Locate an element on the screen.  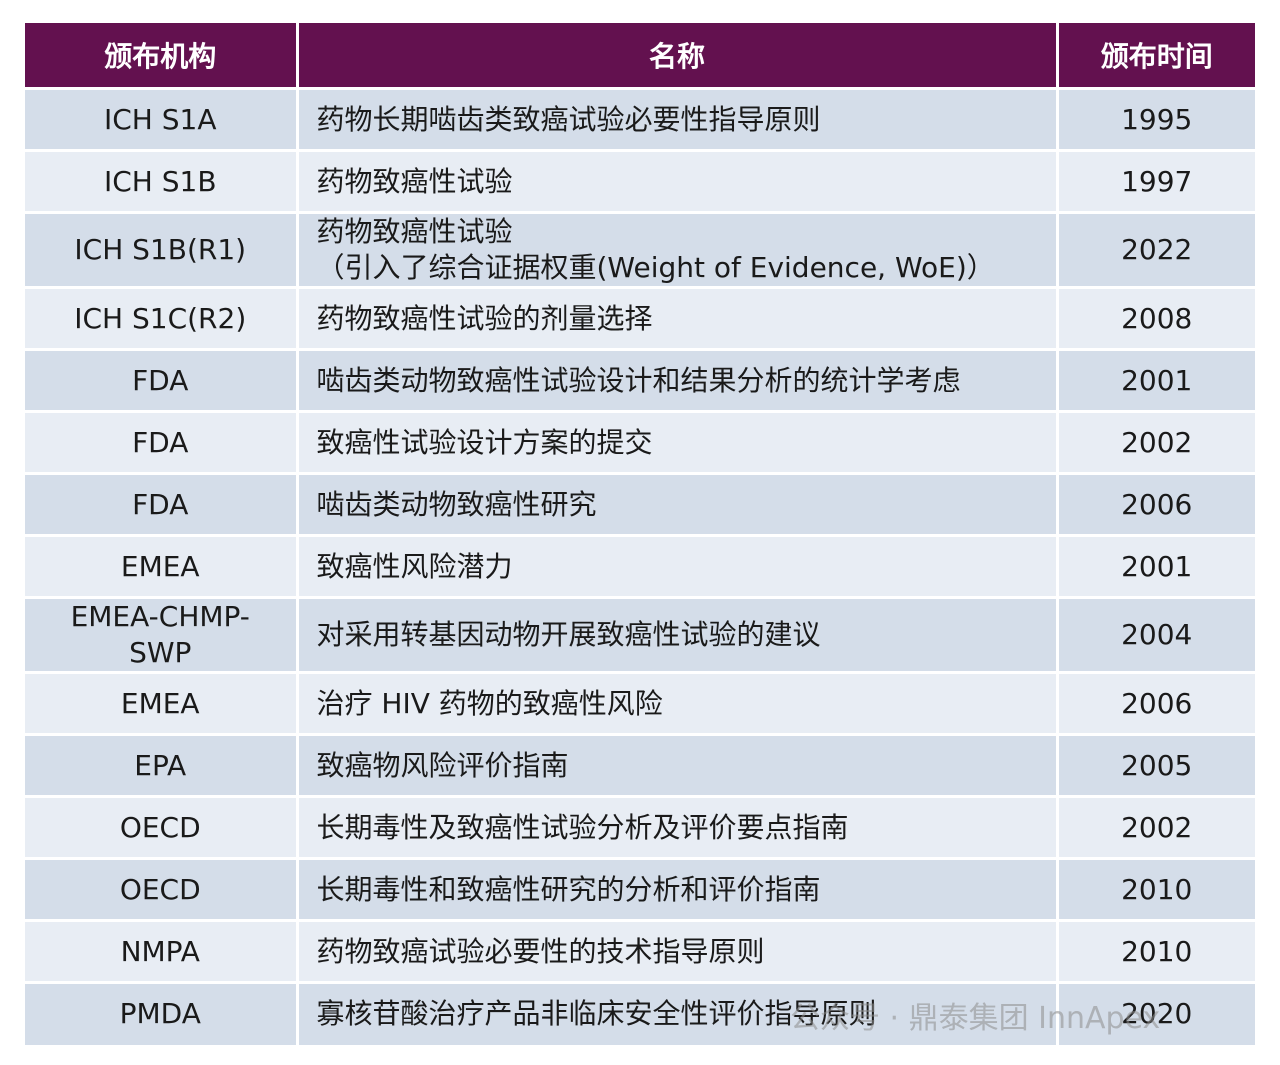
table-row: ICH S1A 药物长期啮齿类致癌试验必要性指导原则 1995 is located at coordinates (640, 119).